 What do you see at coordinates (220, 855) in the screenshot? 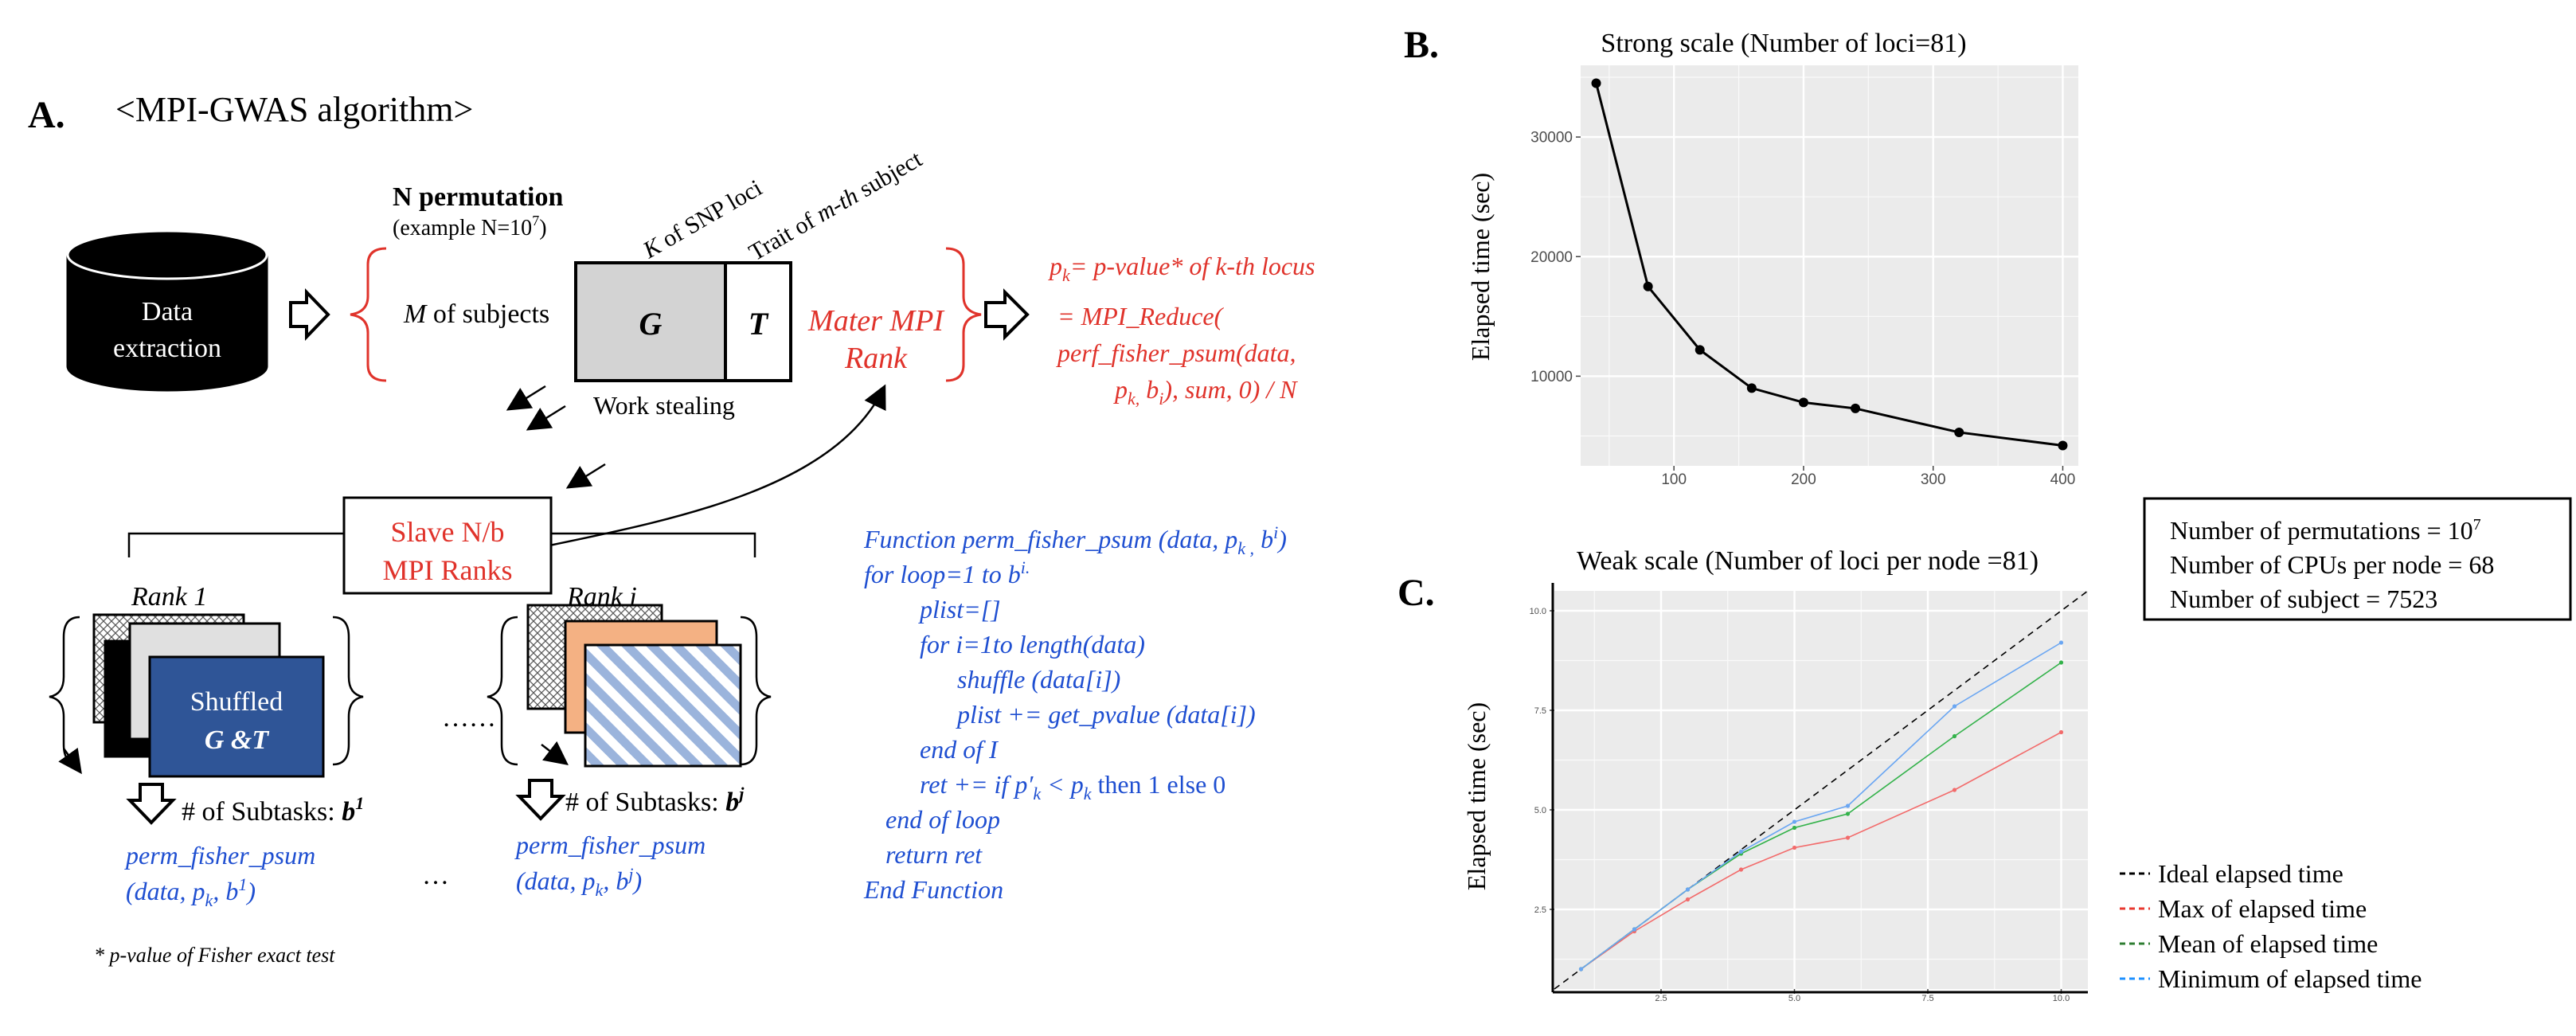
I see `call1-line1: perm_fisher_psum` at bounding box center [220, 855].